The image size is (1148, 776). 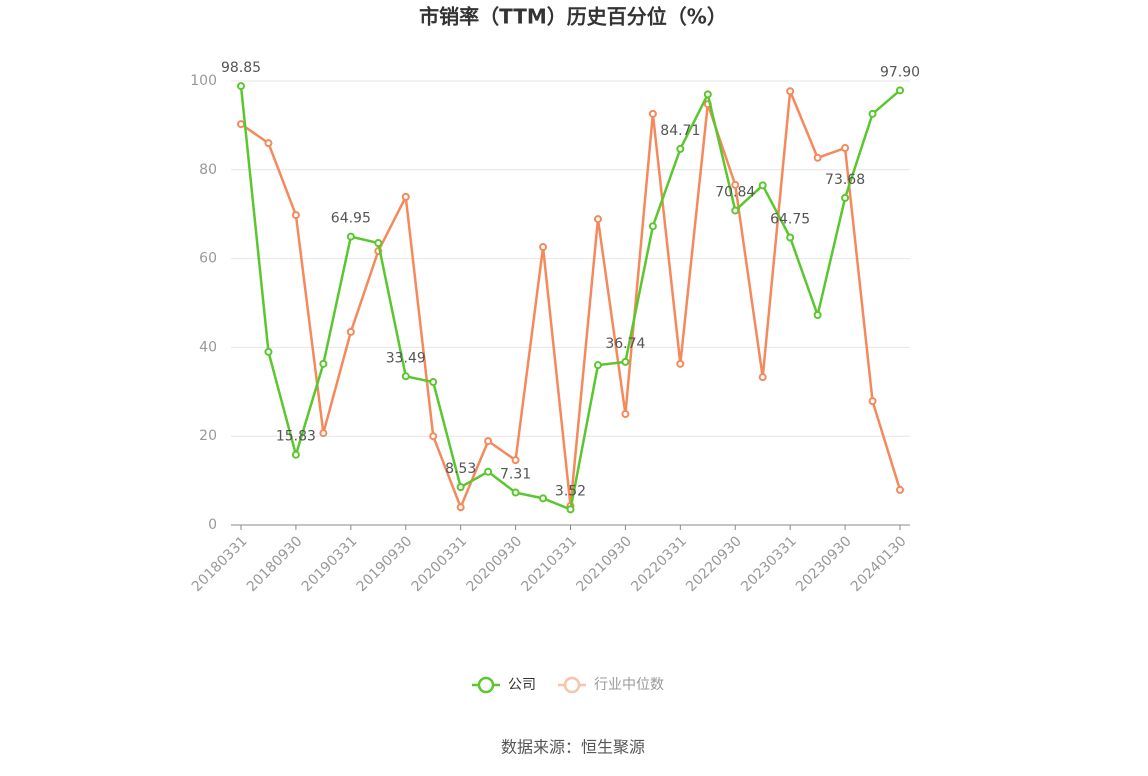 What do you see at coordinates (845, 180) in the screenshot?
I see `data-label: 73.68` at bounding box center [845, 180].